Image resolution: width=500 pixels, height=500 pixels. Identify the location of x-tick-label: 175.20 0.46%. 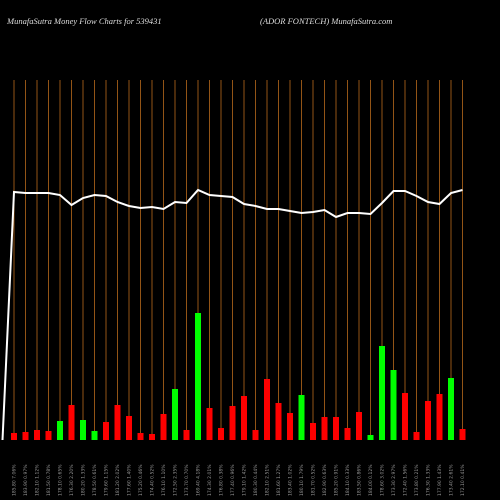
(141, 480).